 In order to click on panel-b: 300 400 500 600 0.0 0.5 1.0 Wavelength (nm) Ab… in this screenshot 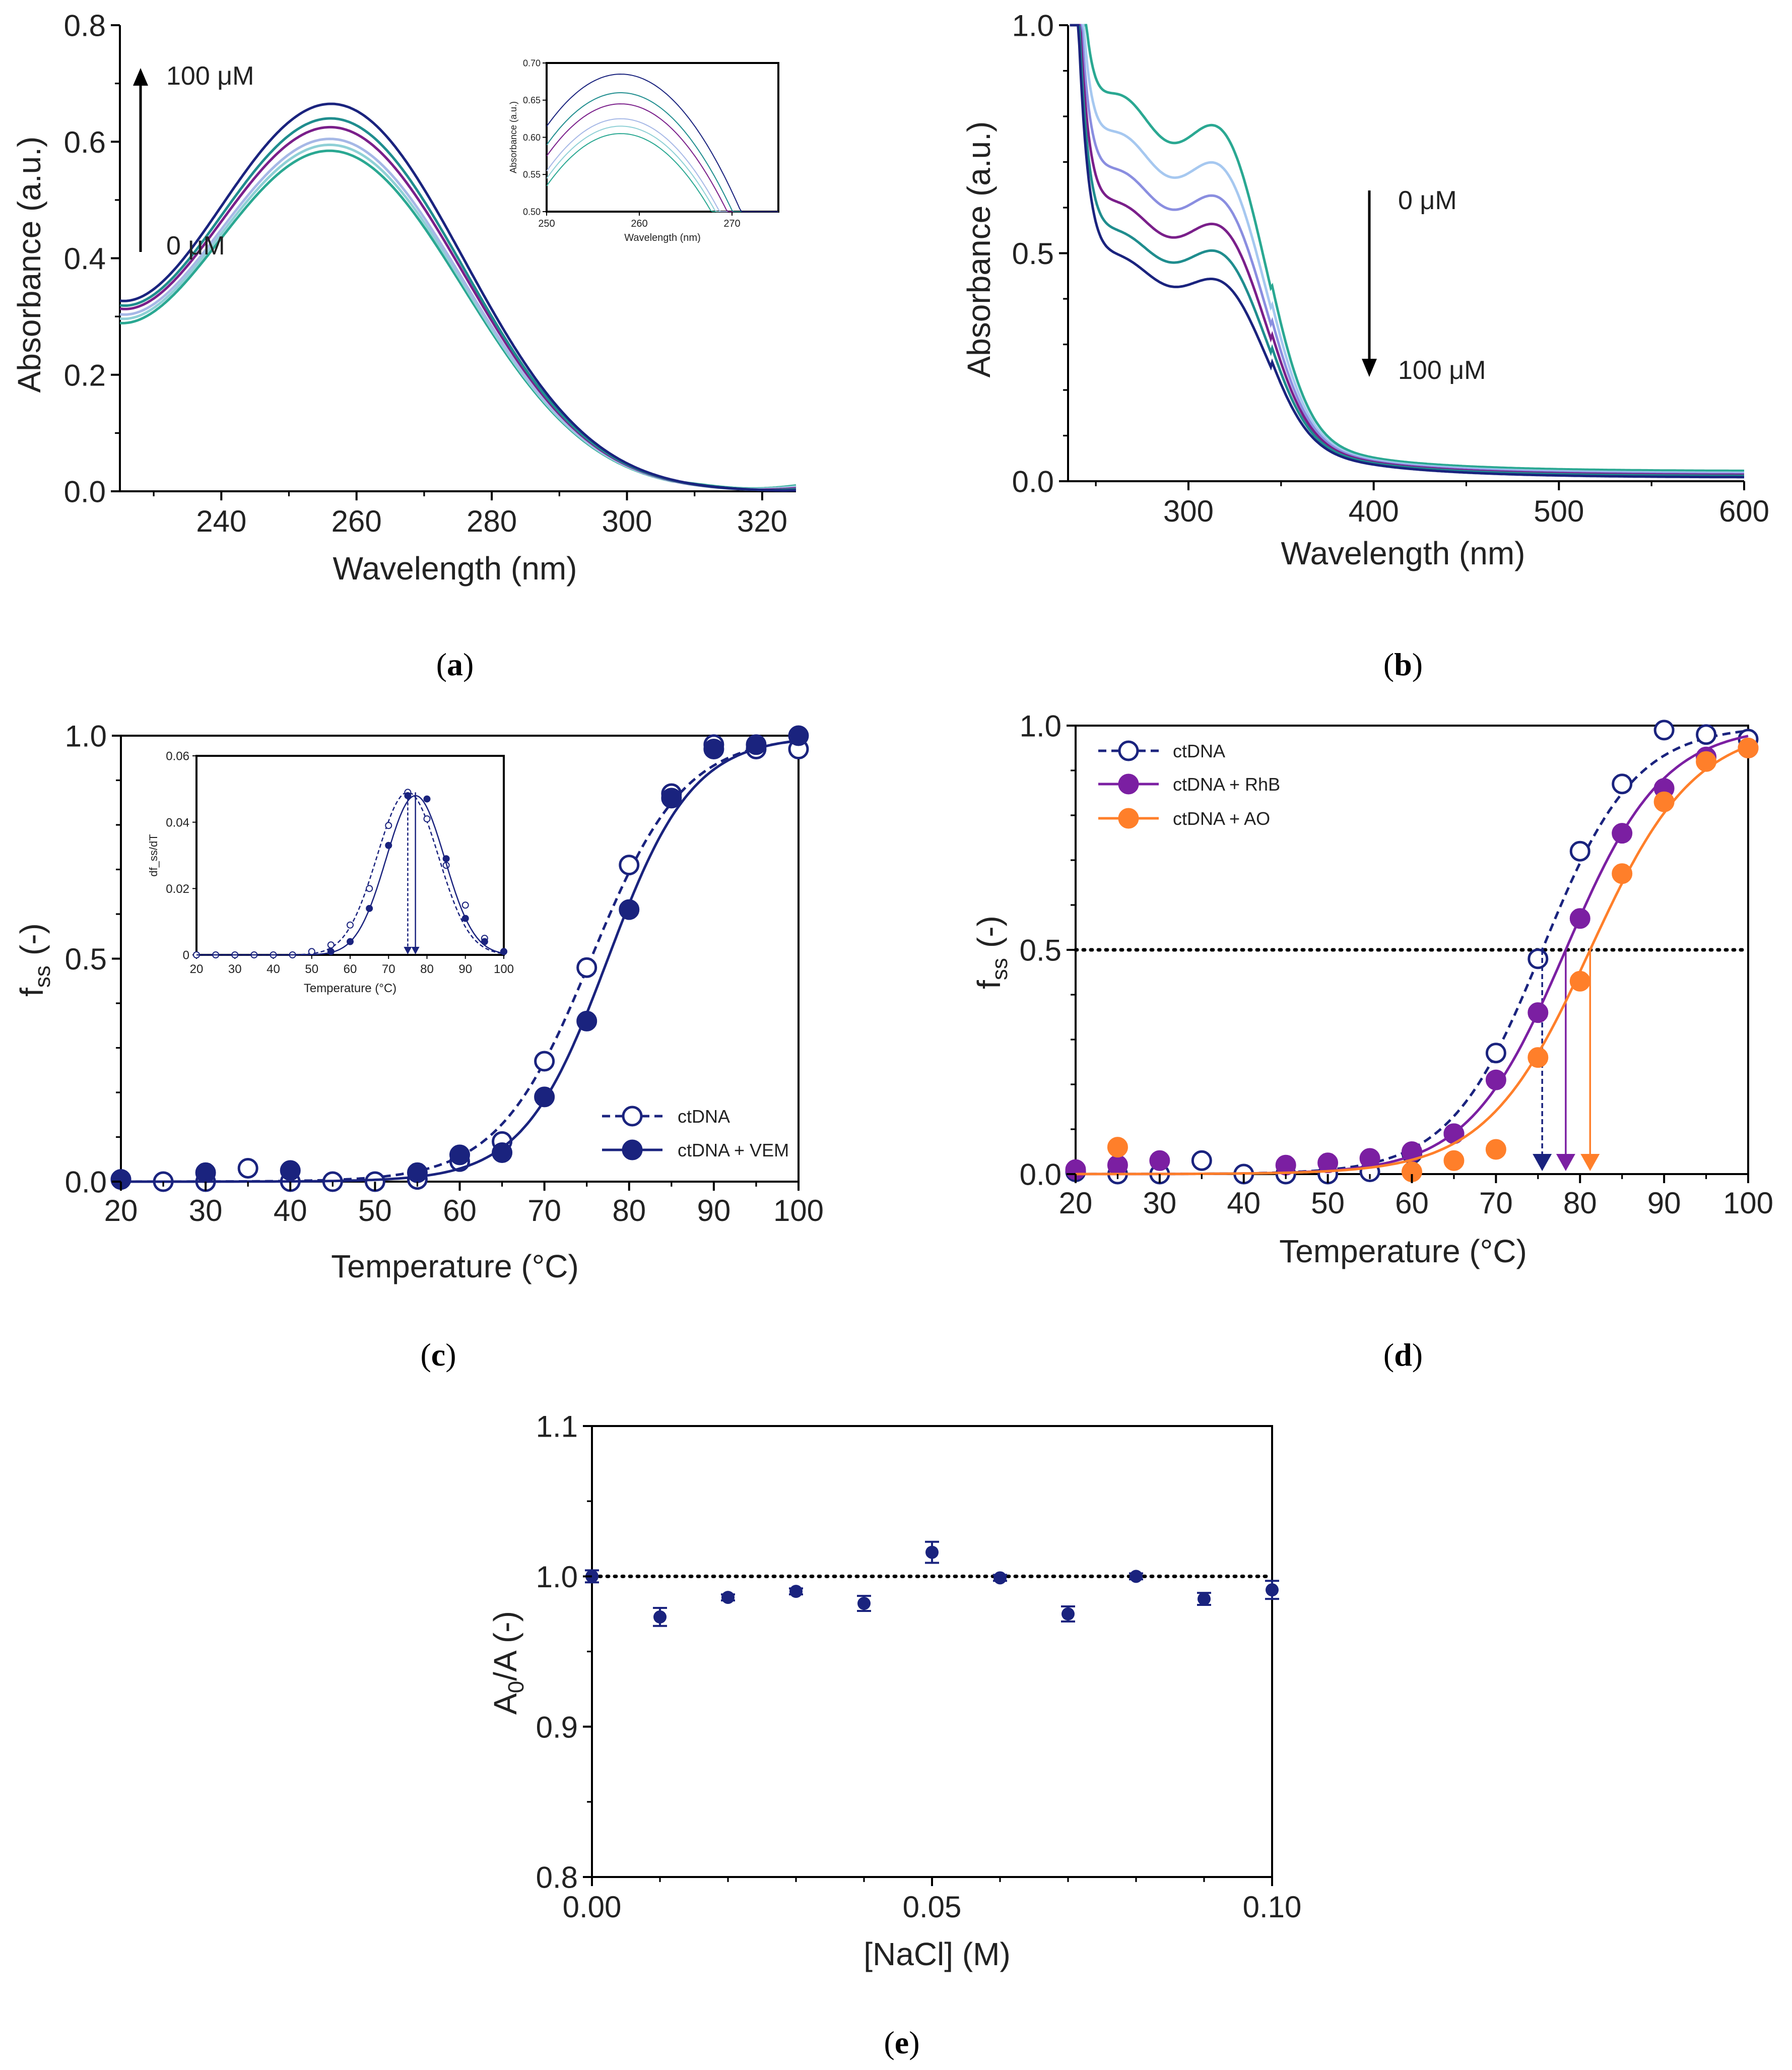, I will do `click(1365, 345)`.